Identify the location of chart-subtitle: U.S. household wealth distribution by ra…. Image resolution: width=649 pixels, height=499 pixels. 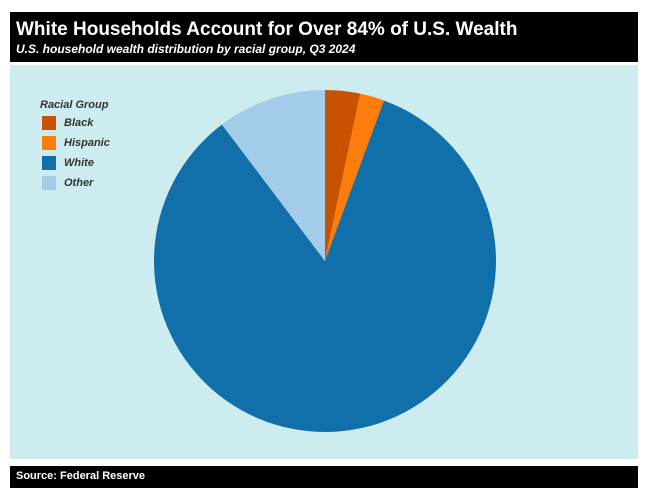
(186, 49).